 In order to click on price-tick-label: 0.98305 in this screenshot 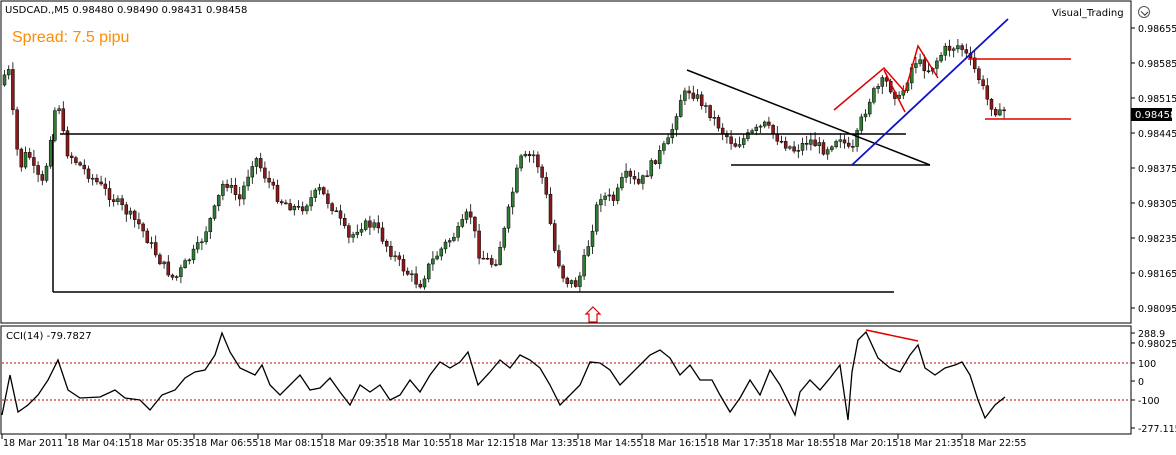, I will do `click(1157, 204)`.